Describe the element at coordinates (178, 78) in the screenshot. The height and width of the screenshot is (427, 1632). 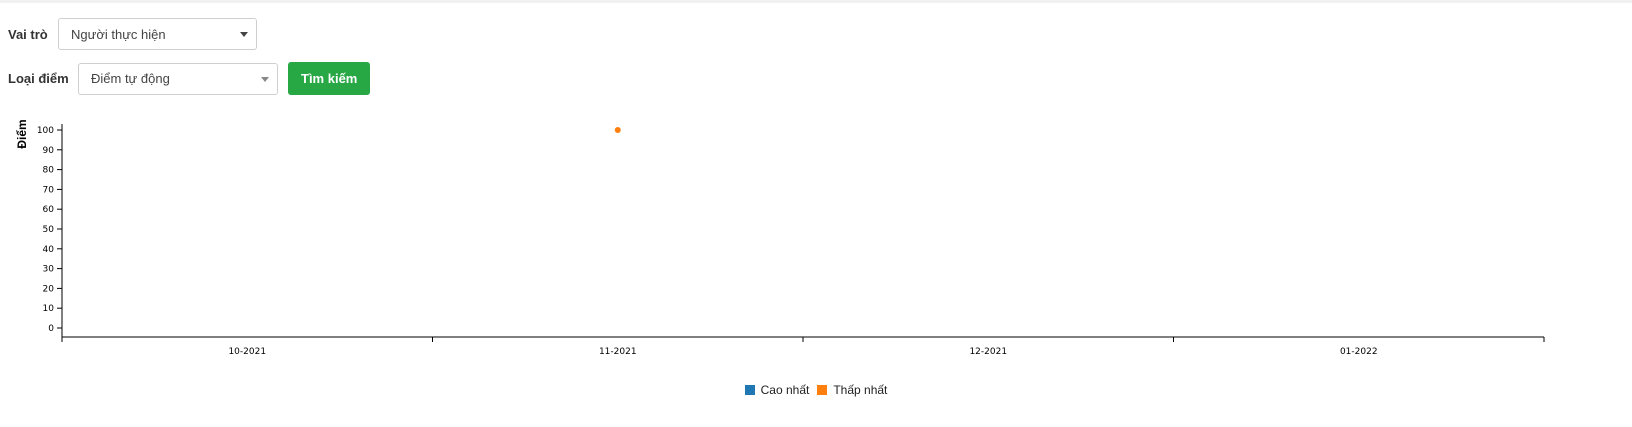
I see `score-type-select: Điểm tự động` at that location.